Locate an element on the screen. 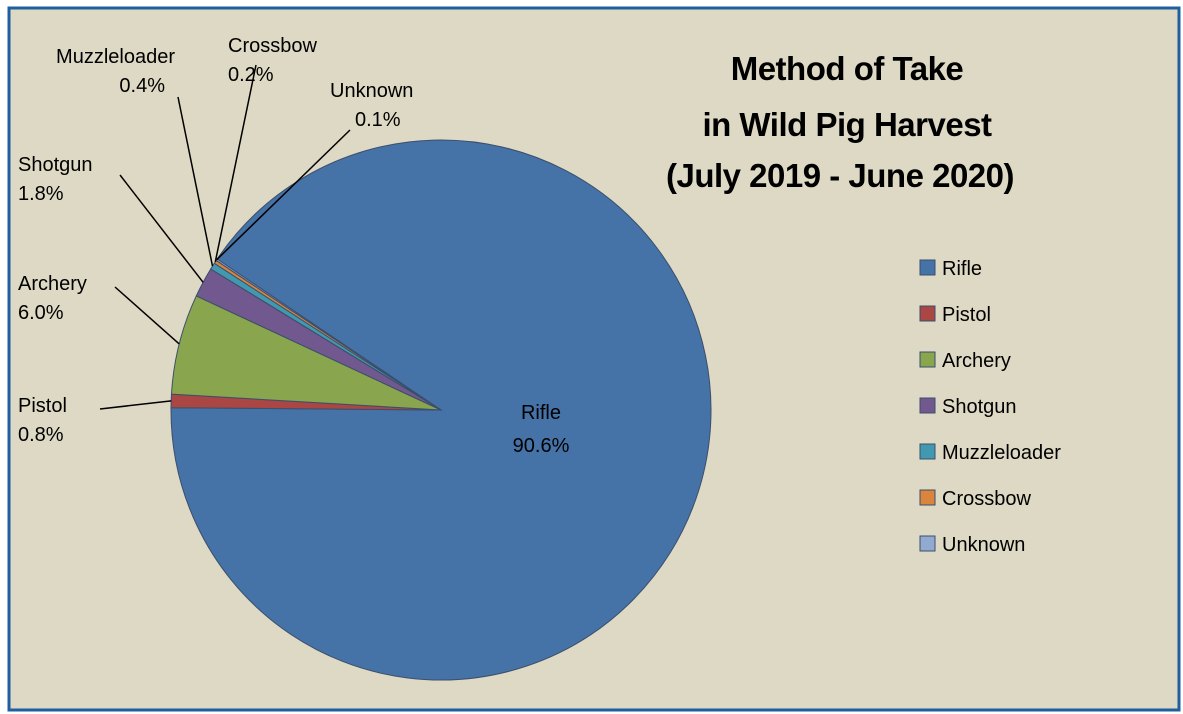  leader-line-muzzleloader is located at coordinates (195, 181).